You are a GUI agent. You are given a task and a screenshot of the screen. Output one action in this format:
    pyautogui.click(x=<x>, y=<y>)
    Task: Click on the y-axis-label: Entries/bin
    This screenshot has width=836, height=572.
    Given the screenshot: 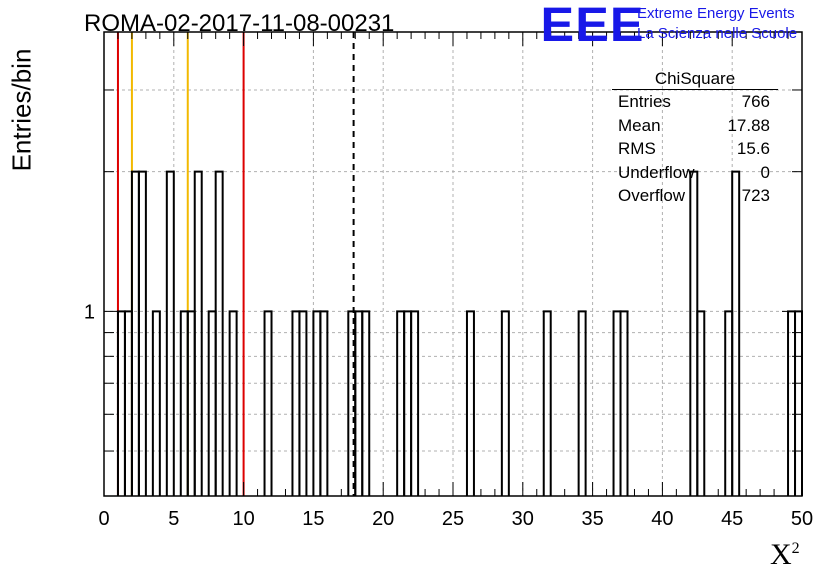 What is the action you would take?
    pyautogui.click(x=21, y=110)
    